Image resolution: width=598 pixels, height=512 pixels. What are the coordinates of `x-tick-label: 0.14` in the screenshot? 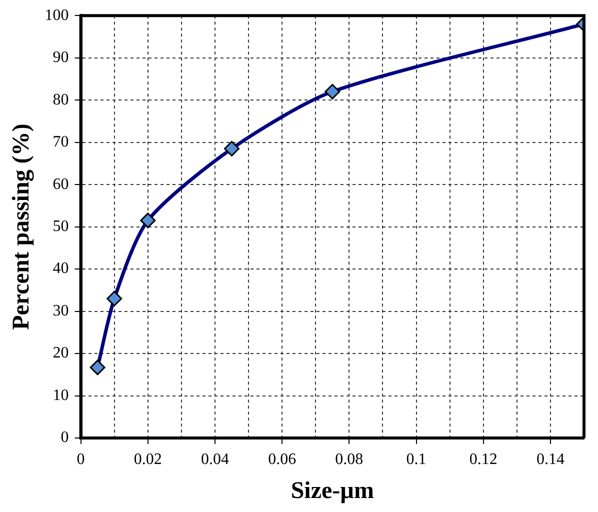 It's located at (550, 459).